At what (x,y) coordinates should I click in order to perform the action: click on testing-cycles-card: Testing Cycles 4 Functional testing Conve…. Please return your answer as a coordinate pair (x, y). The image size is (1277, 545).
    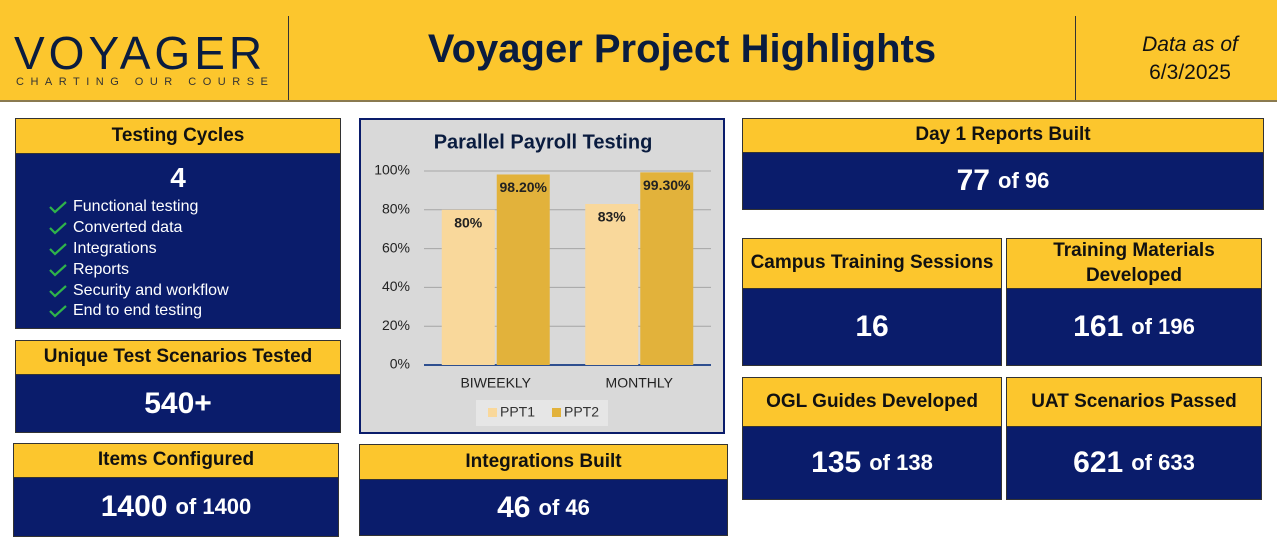
    Looking at the image, I should click on (178, 223).